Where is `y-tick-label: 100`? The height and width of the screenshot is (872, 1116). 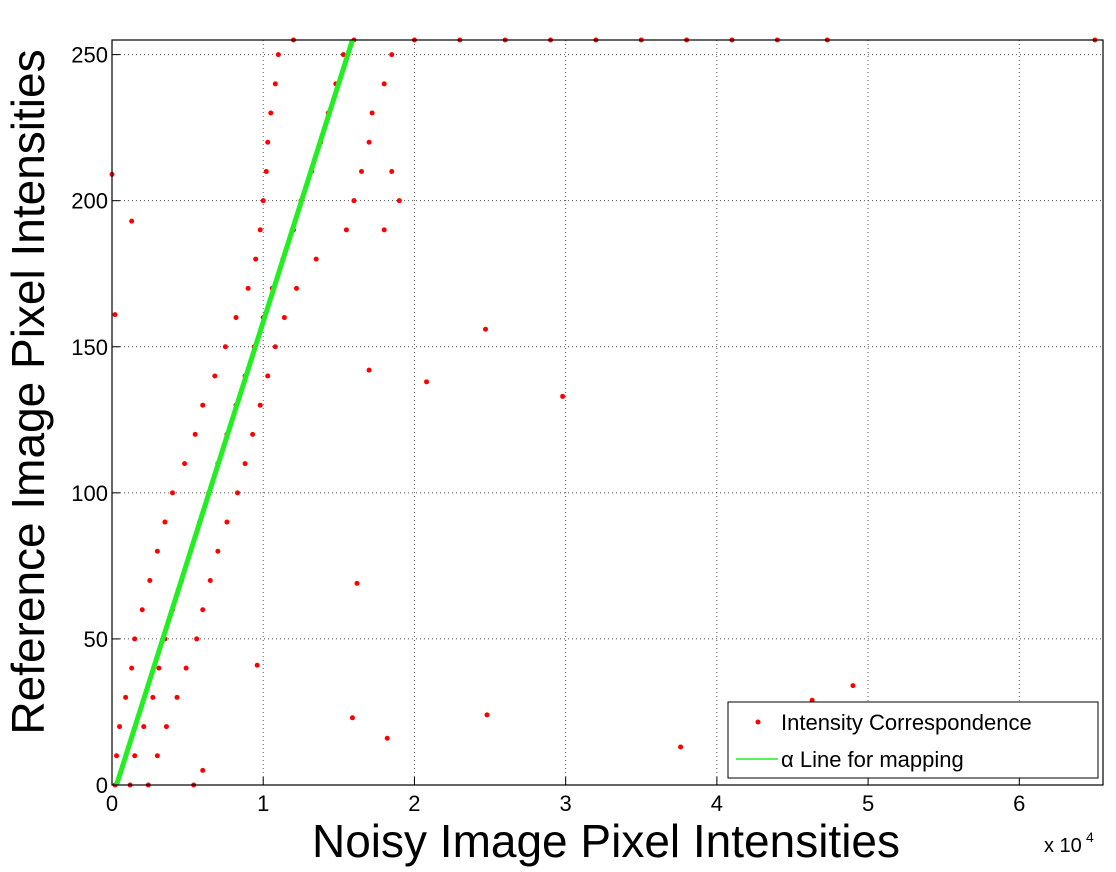 y-tick-label: 100 is located at coordinates (89, 493).